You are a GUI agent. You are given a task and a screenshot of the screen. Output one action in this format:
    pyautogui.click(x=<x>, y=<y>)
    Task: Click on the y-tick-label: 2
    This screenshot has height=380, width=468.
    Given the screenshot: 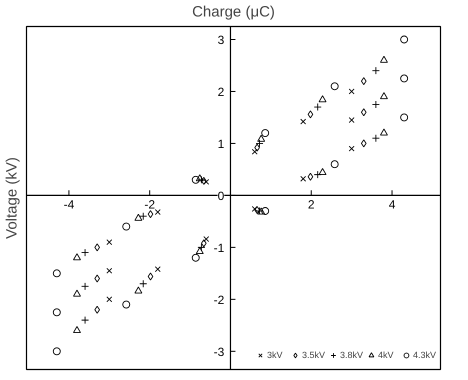 What is the action you would take?
    pyautogui.click(x=221, y=91)
    